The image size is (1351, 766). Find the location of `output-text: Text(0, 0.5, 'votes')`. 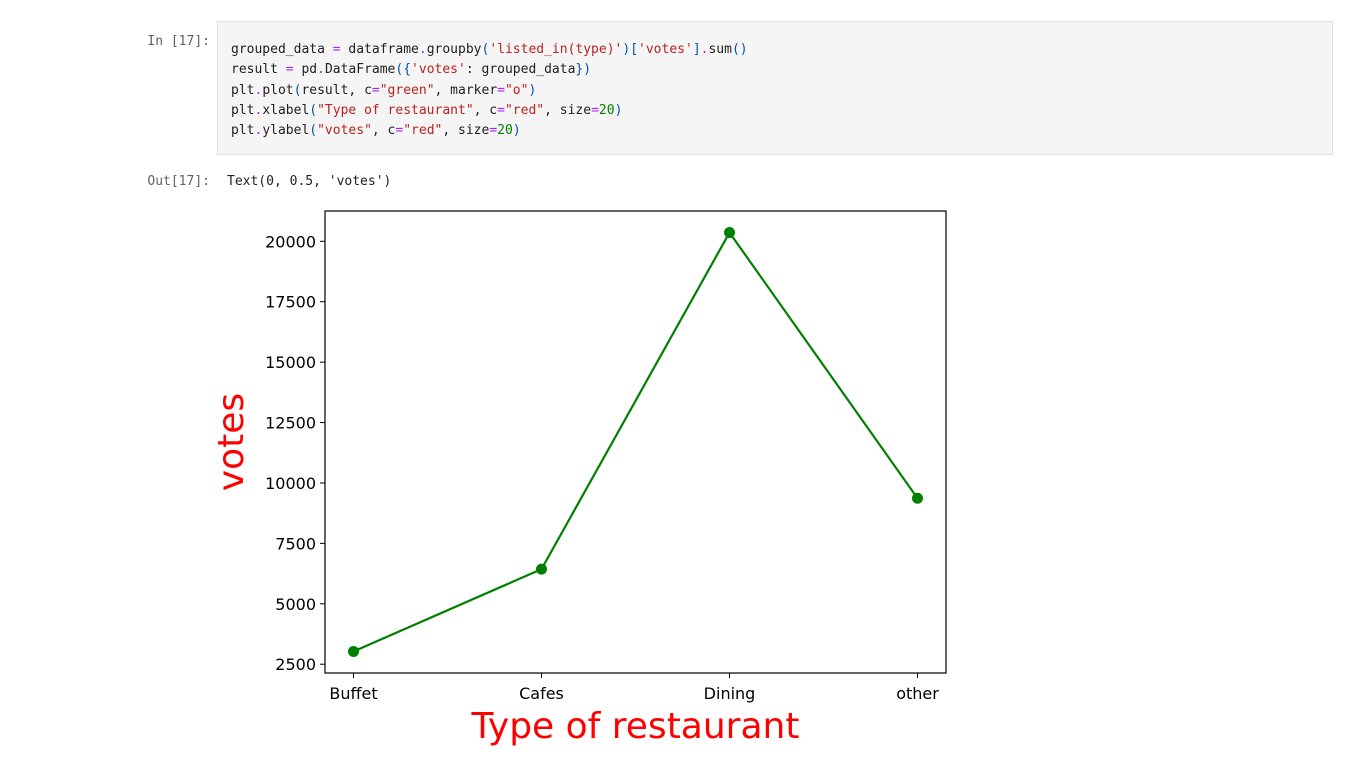

output-text: Text(0, 0.5, 'votes') is located at coordinates (309, 181).